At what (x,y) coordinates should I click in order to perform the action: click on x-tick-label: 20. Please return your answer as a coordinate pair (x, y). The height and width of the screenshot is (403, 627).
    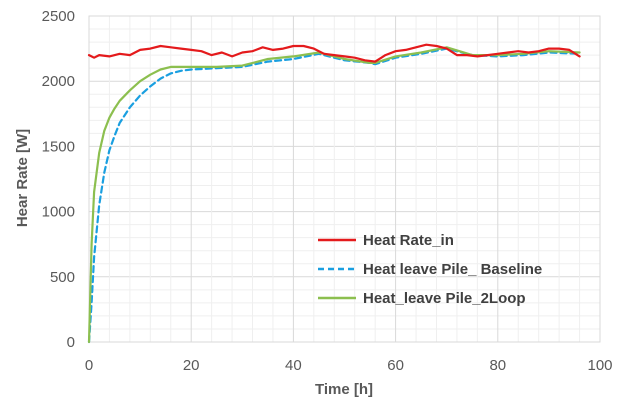
    Looking at the image, I should click on (191, 365).